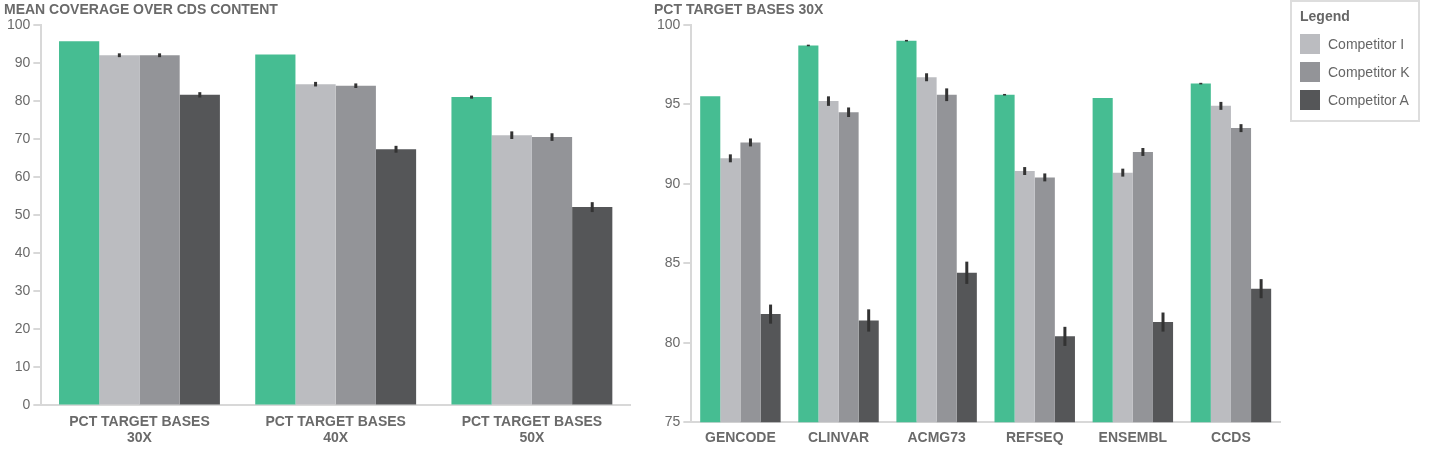  Describe the element at coordinates (22, 328) in the screenshot. I see `y-tick-label: 20` at that location.